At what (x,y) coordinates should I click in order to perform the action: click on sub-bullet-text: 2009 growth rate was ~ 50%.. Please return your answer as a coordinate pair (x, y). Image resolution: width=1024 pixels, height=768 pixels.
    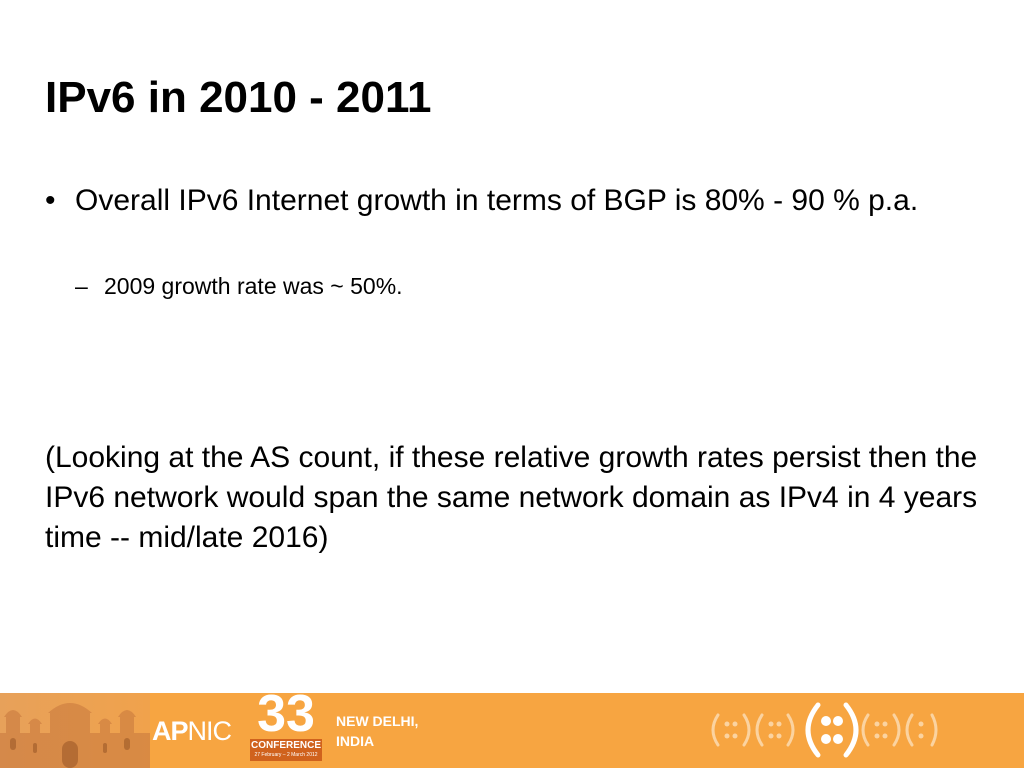
    Looking at the image, I should click on (253, 286).